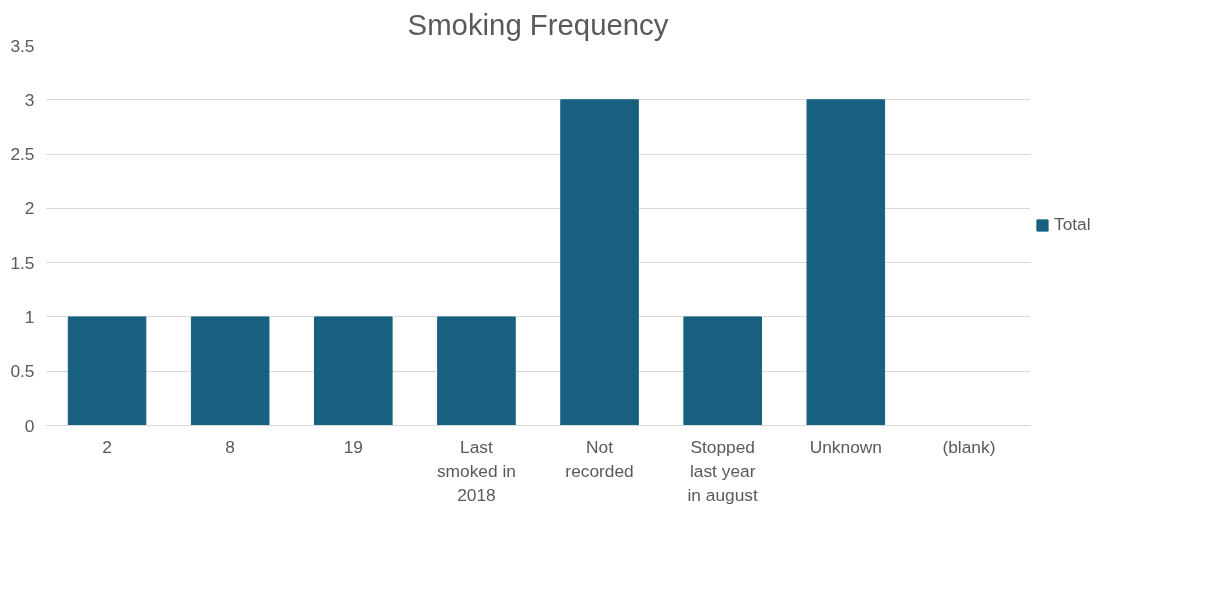 The image size is (1209, 604). I want to click on y-tick-label: 0, so click(29, 425).